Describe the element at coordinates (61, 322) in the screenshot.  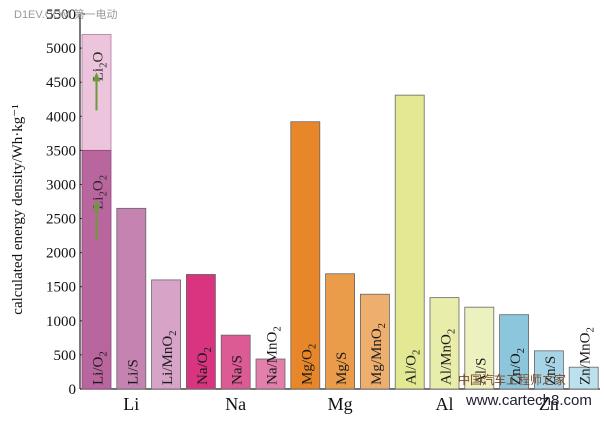
I see `y-tick-label: 1000` at that location.